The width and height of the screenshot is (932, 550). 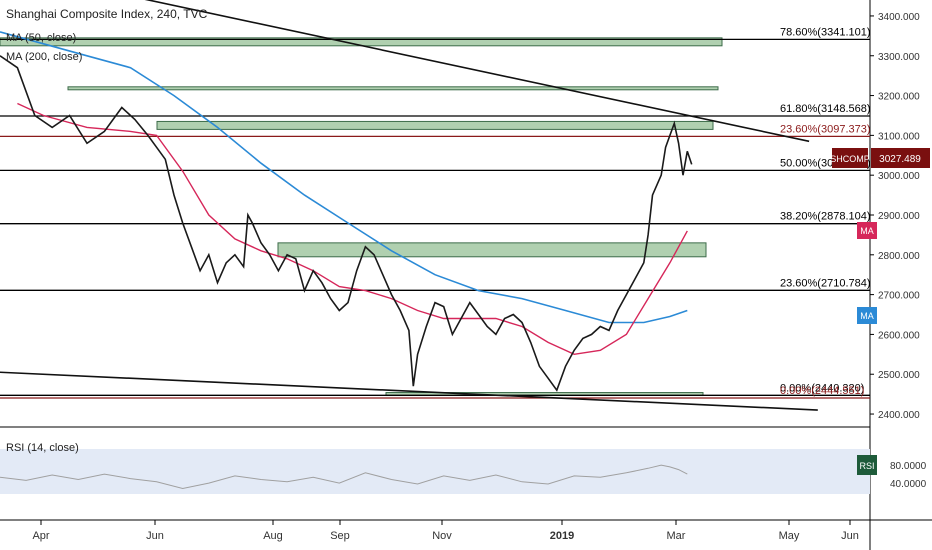 I want to click on time-tick-label-6: Mar, so click(x=676, y=536).